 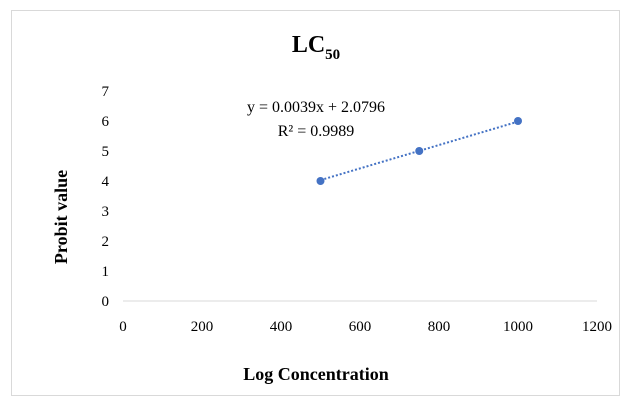 What do you see at coordinates (281, 327) in the screenshot?
I see `x-tick-label: 400` at bounding box center [281, 327].